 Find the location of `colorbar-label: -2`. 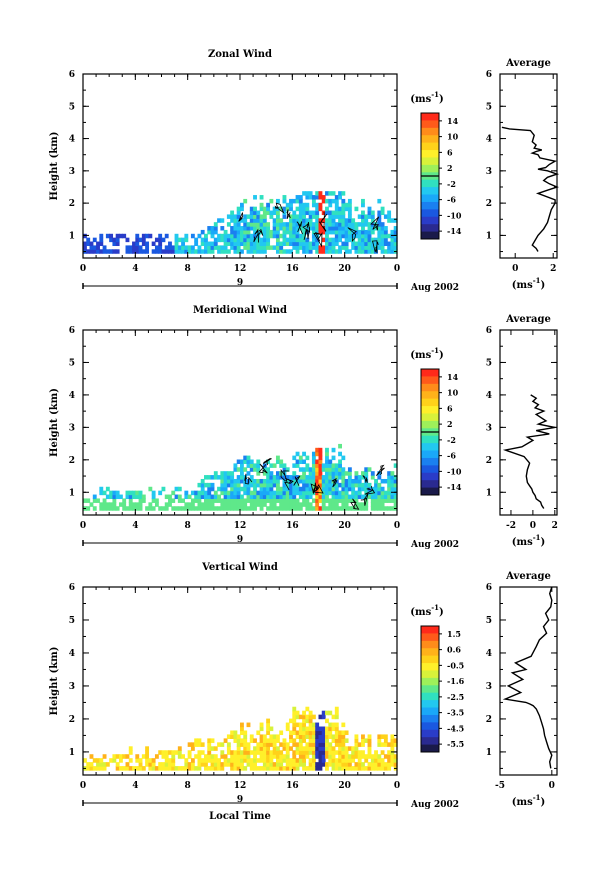

colorbar-label: -2 is located at coordinates (451, 440).